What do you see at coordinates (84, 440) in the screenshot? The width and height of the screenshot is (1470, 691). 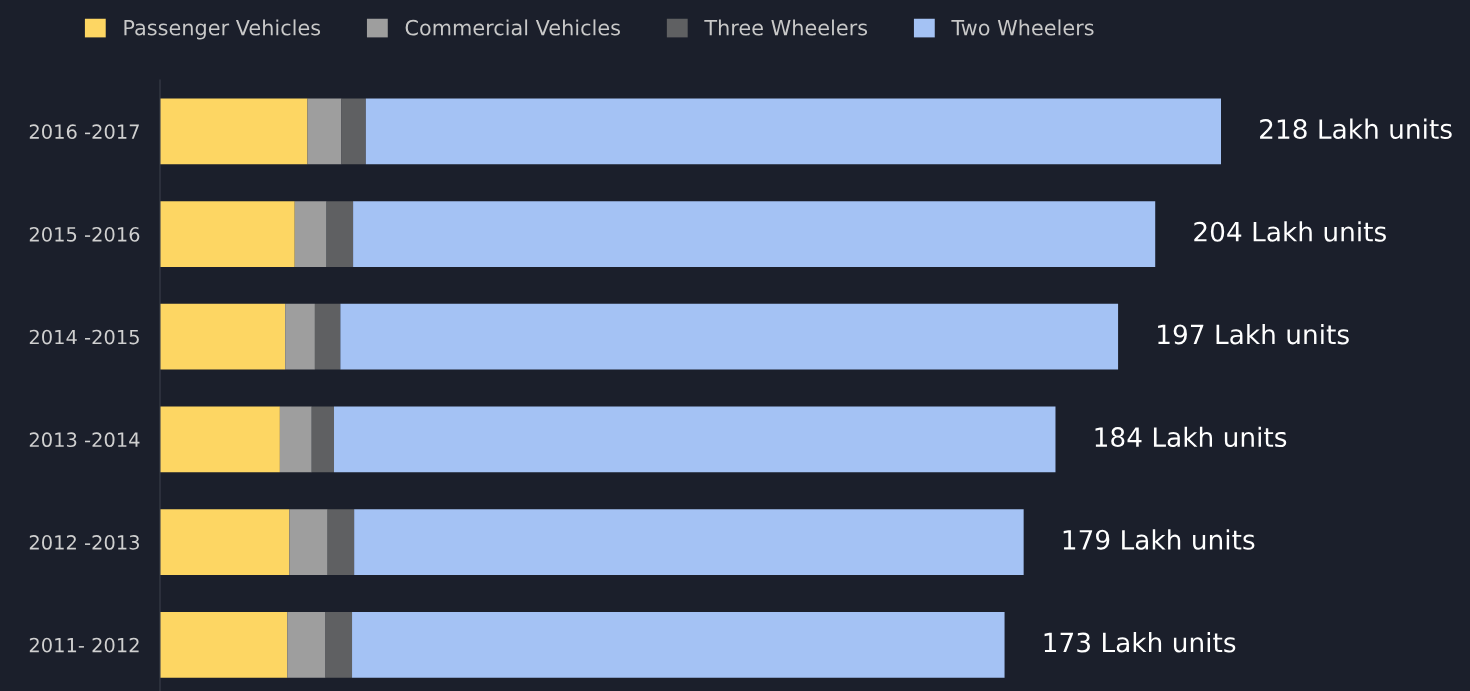 I see `y-tick-label: 2013 -2014` at bounding box center [84, 440].